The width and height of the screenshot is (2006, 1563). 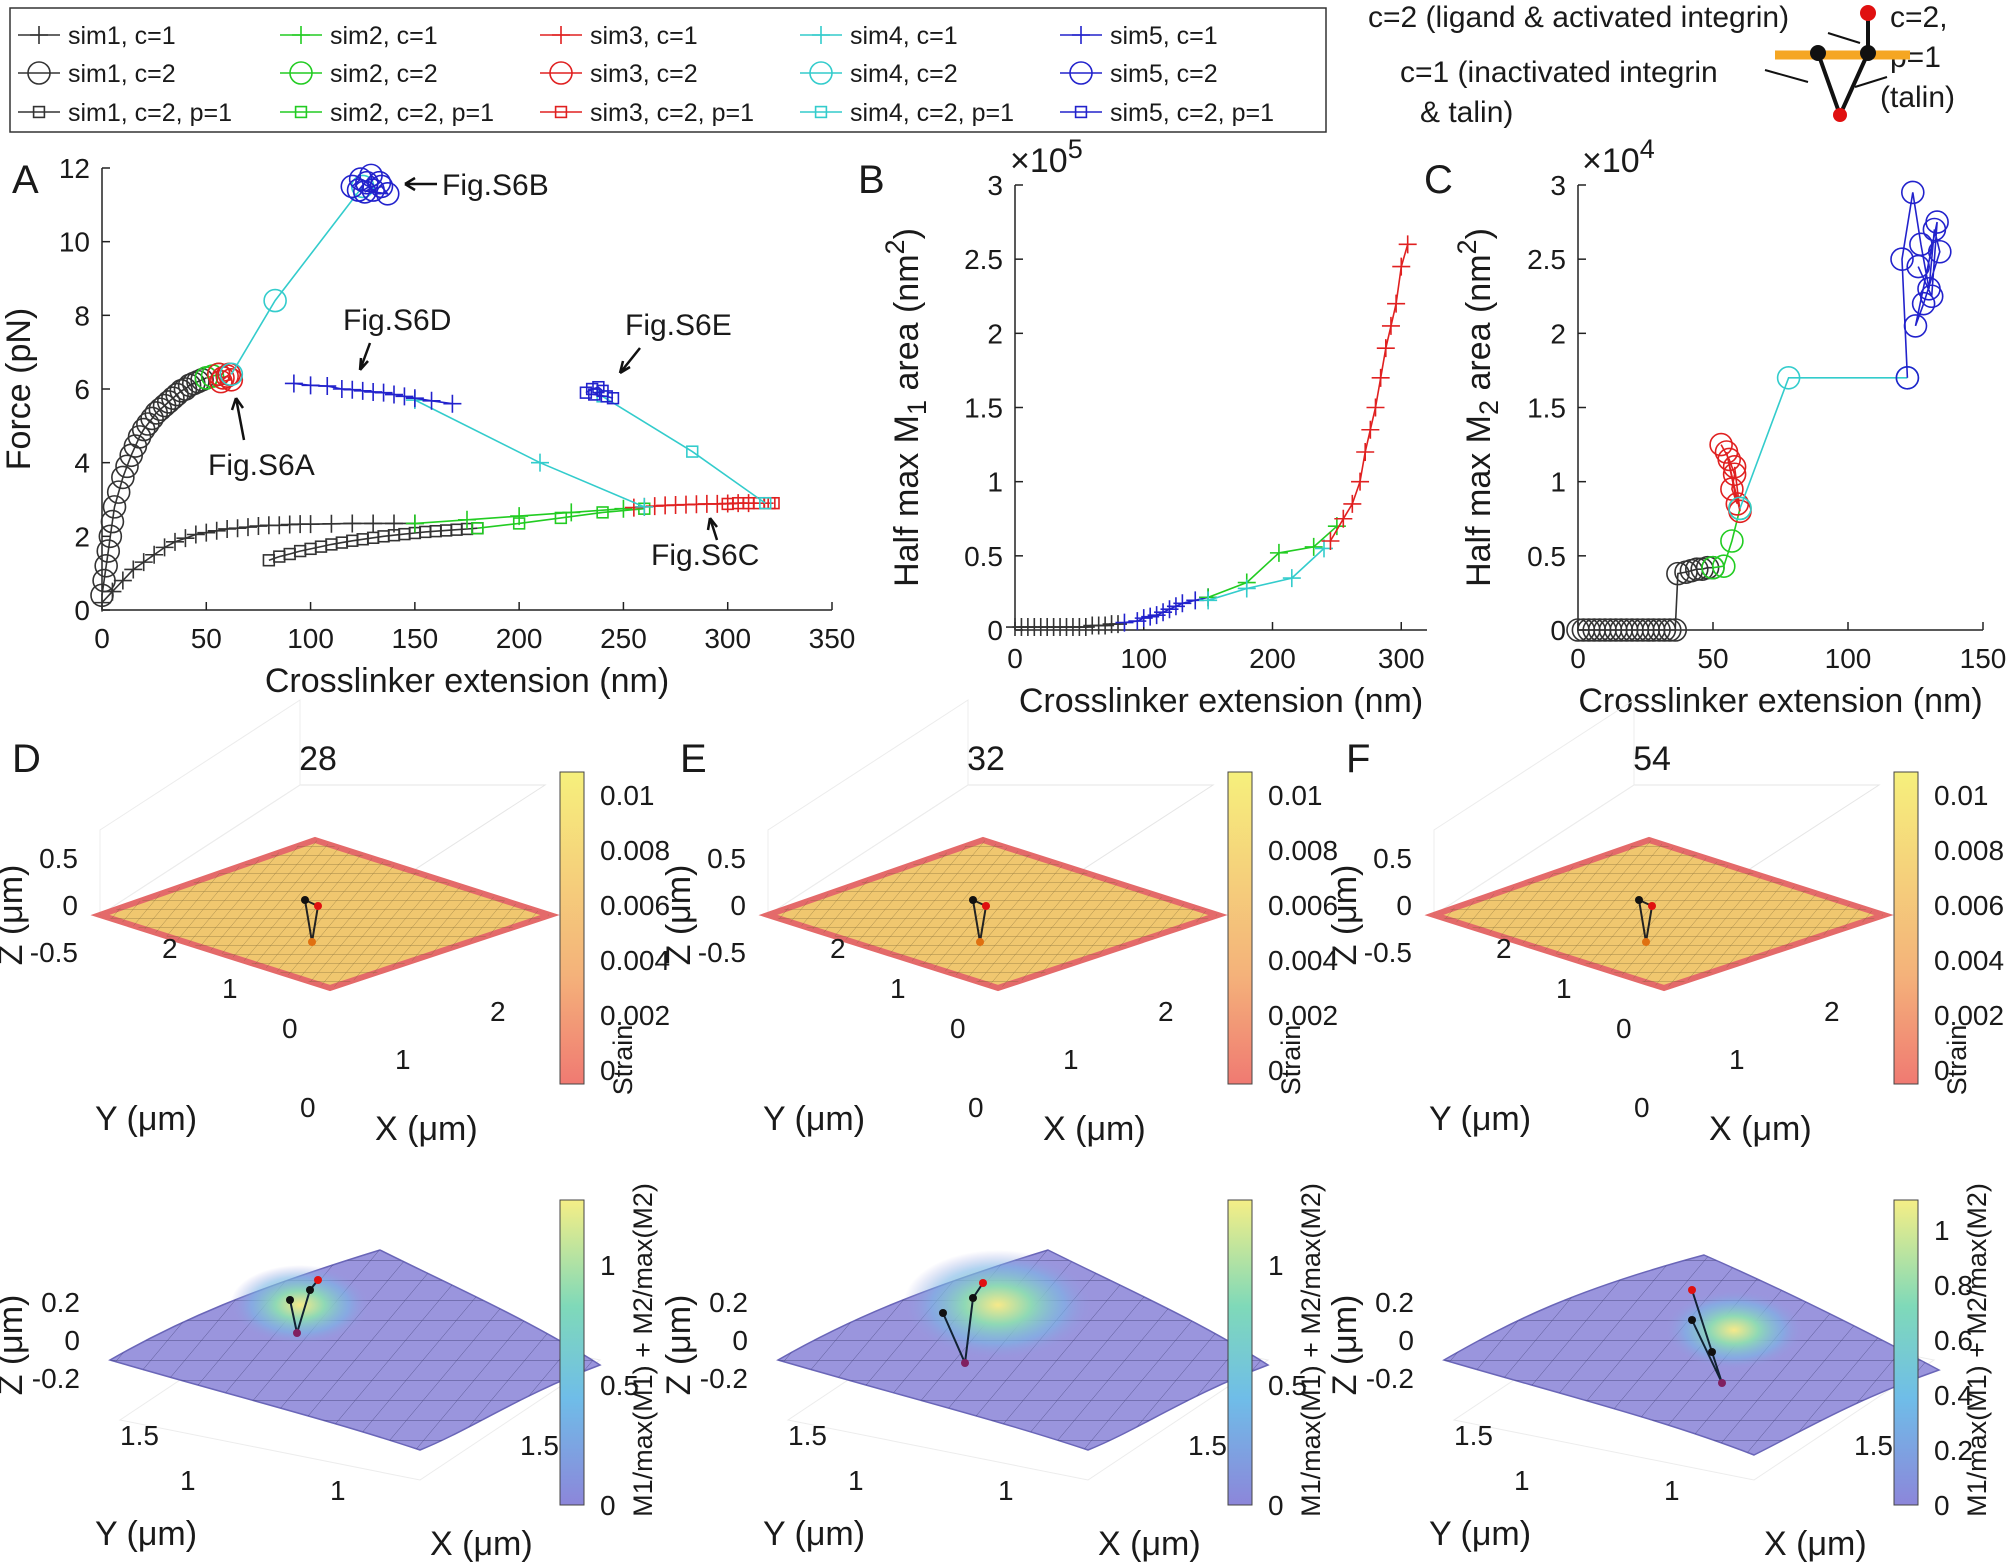 What do you see at coordinates (1868, 53) in the screenshot?
I see `schematic-node-right` at bounding box center [1868, 53].